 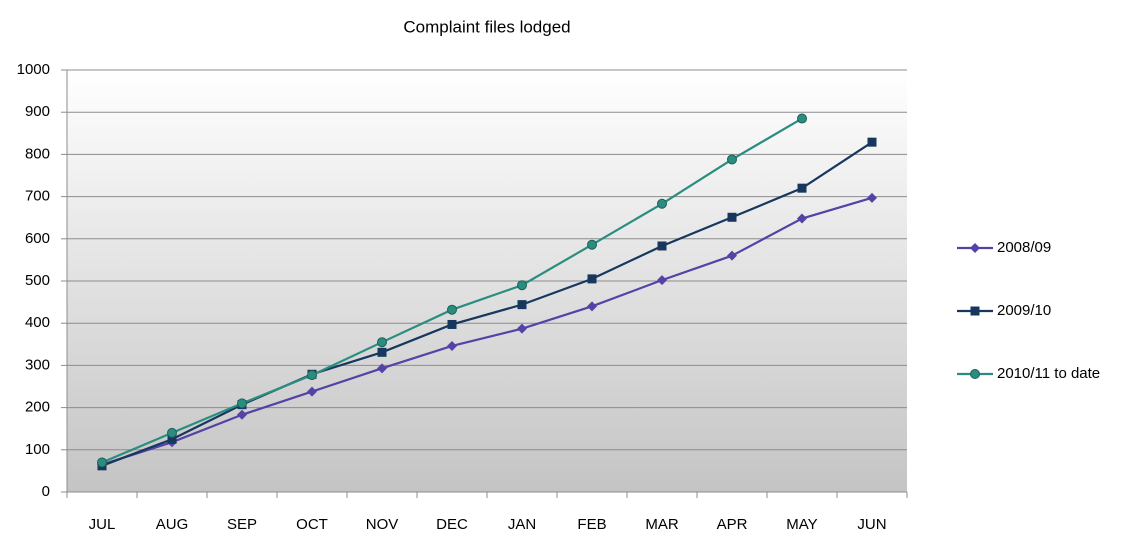 What do you see at coordinates (522, 524) in the screenshot?
I see `x-tick-label: JAN` at bounding box center [522, 524].